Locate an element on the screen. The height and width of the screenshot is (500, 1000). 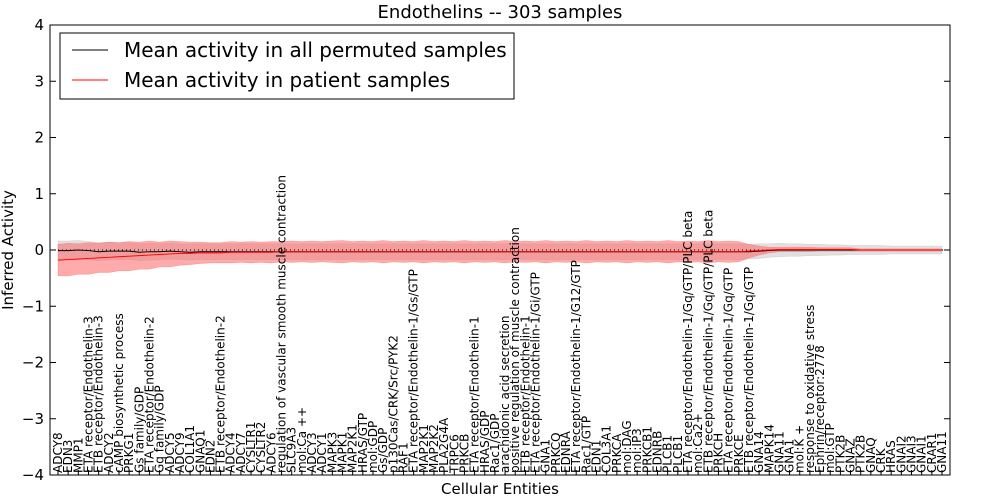
x-tick-label: PRKG1 is located at coordinates (129, 453).